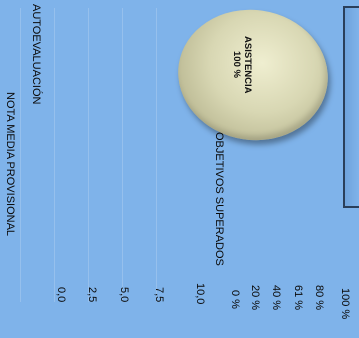  I want to click on tick-label: 20 %, so click(255, 298).